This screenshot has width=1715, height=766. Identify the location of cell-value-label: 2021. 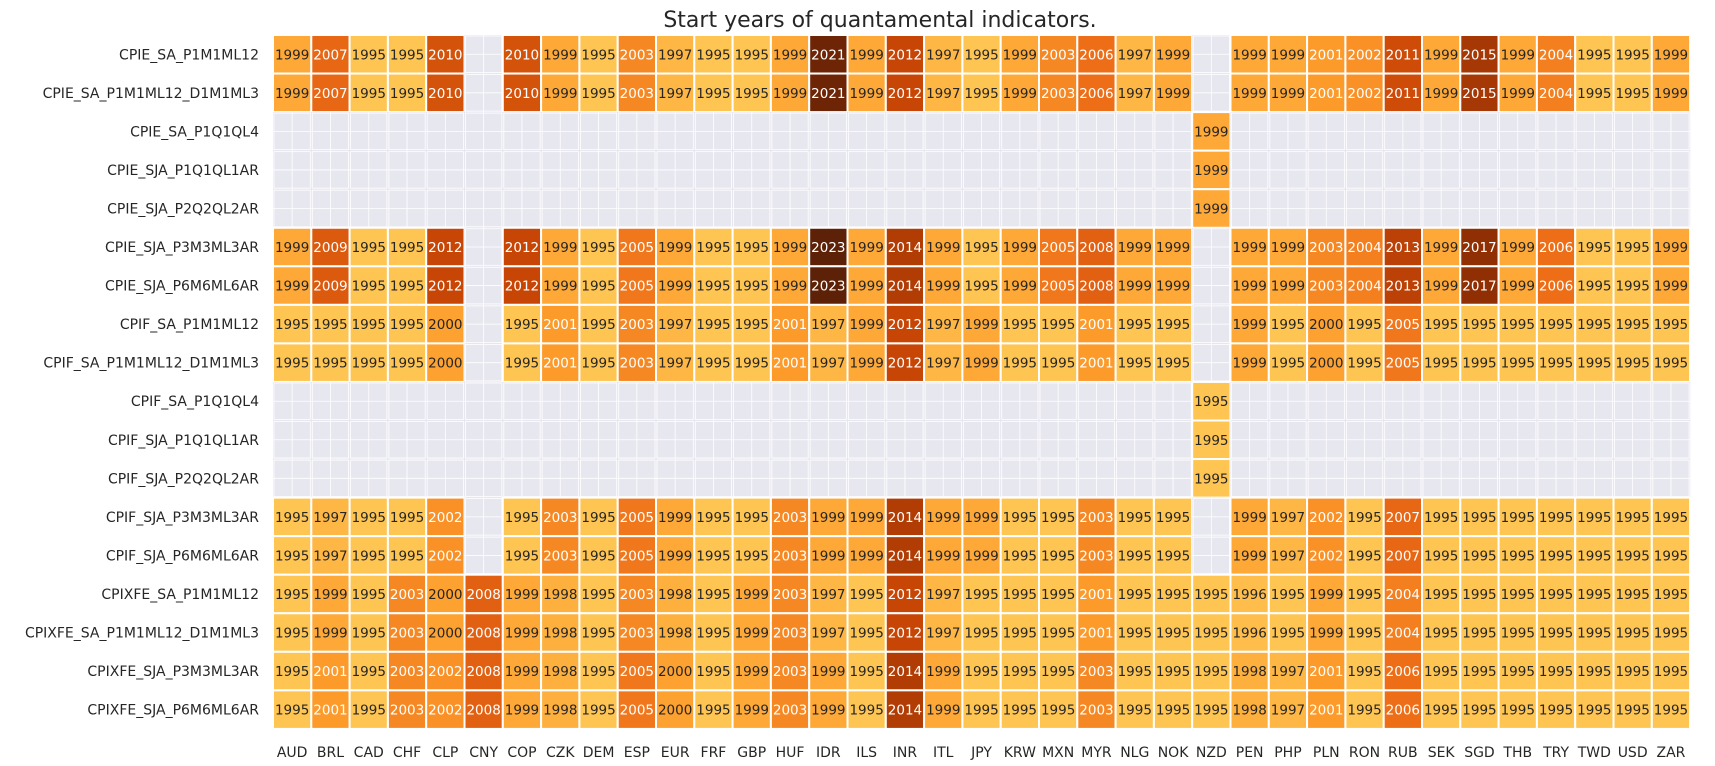
(828, 94).